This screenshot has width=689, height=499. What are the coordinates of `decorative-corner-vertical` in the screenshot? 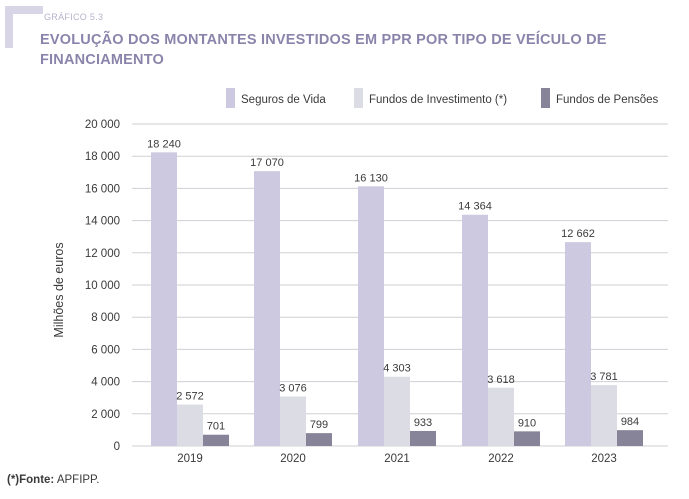 It's located at (9, 27).